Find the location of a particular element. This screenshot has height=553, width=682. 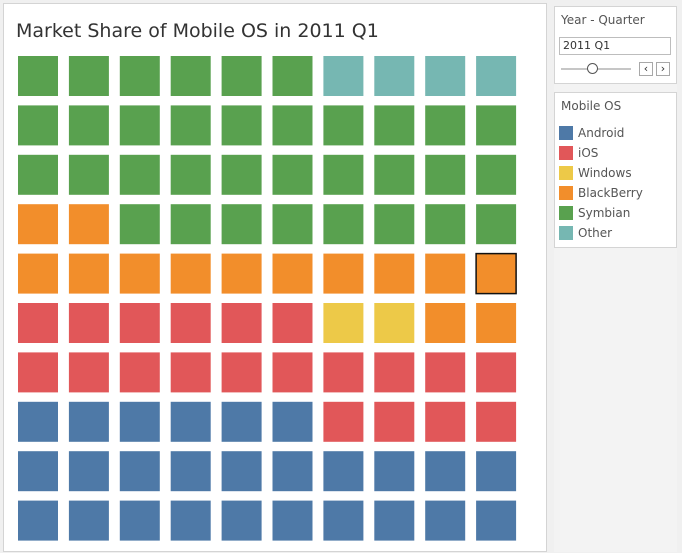

legend-item-symbian: Symbian is located at coordinates (616, 213).